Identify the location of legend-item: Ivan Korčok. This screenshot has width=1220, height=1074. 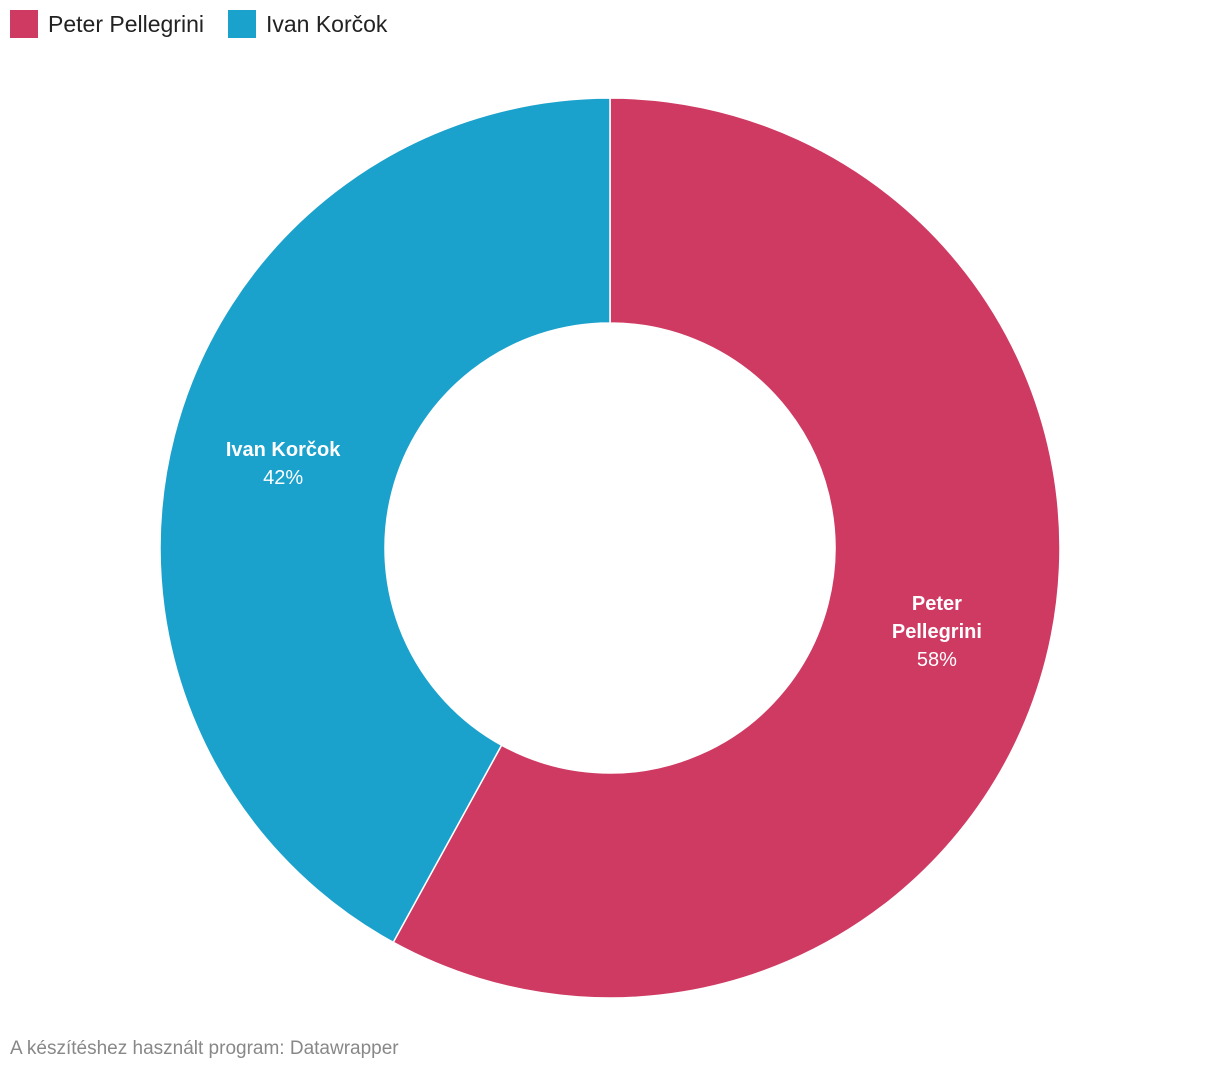
(307, 24).